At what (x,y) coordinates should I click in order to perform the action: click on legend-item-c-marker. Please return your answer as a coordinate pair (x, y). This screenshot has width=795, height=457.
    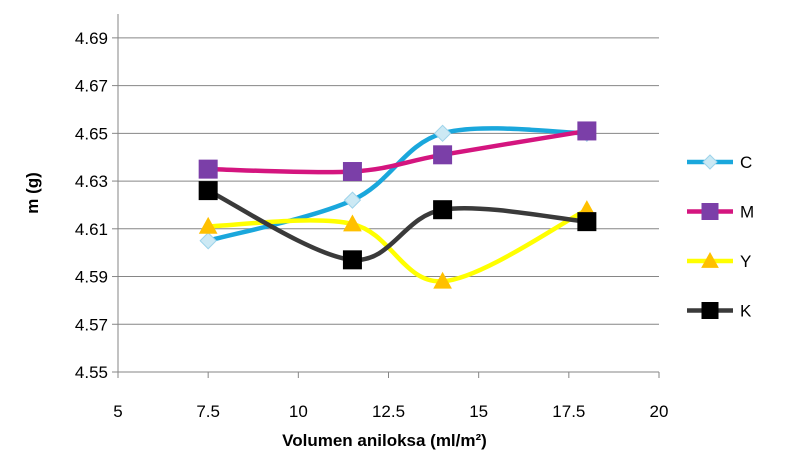
    Looking at the image, I should click on (710, 162).